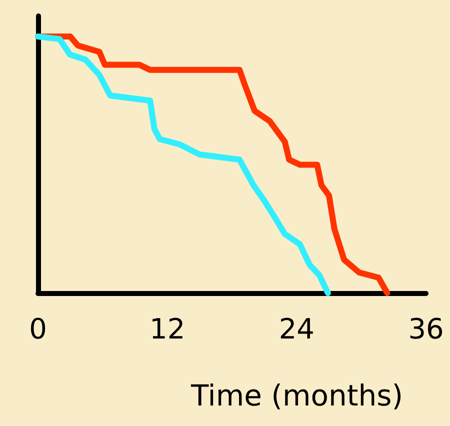 The height and width of the screenshot is (426, 450). Describe the element at coordinates (297, 395) in the screenshot. I see `x-axis-title: Time (months)` at that location.